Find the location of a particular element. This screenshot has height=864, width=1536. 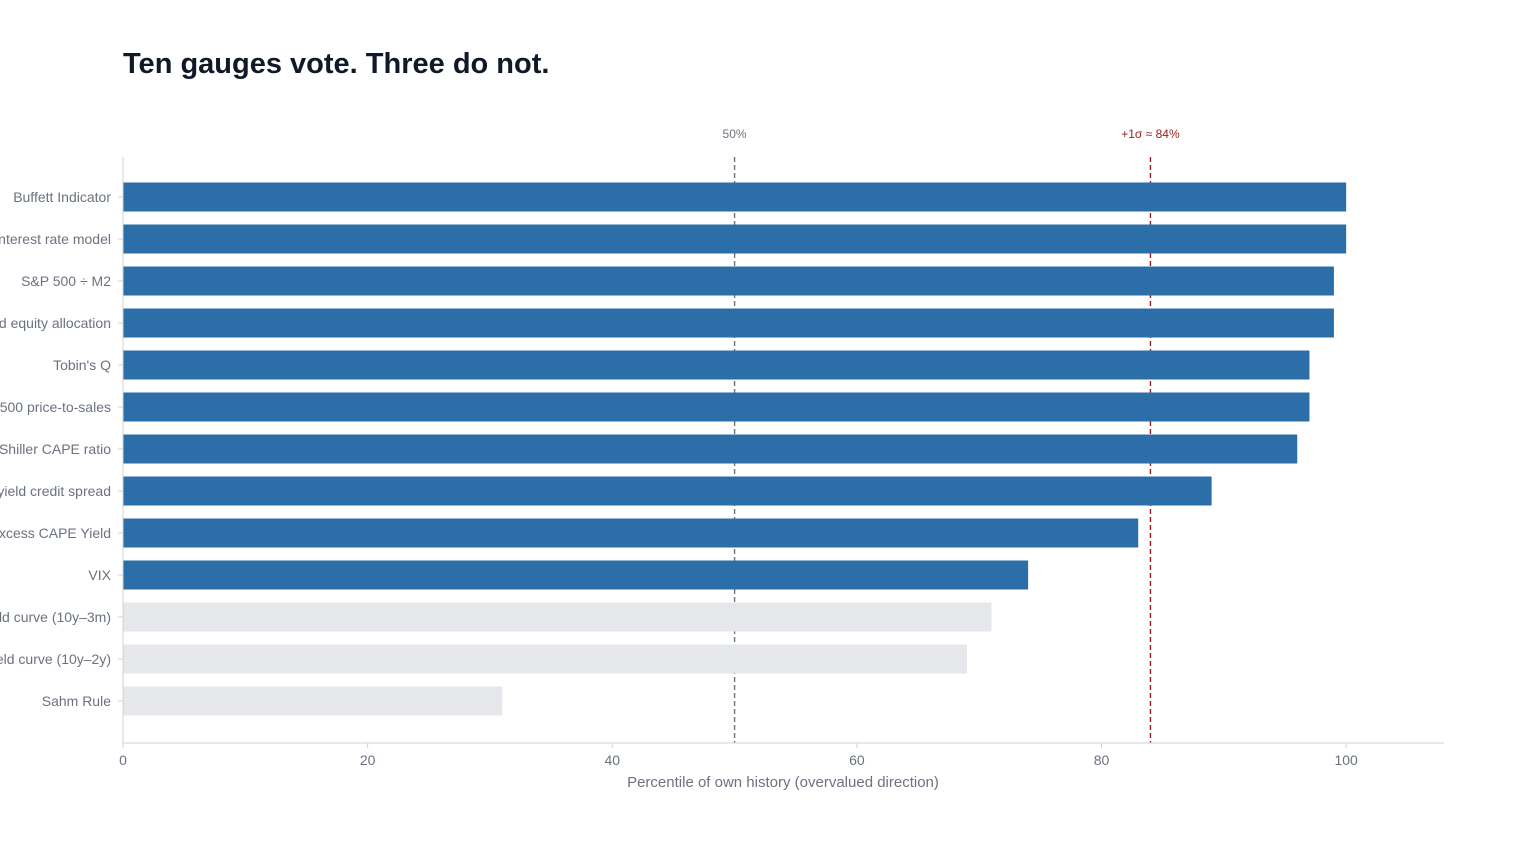

y-tick-label-6: Shiller CAPE ratio is located at coordinates (55, 449).